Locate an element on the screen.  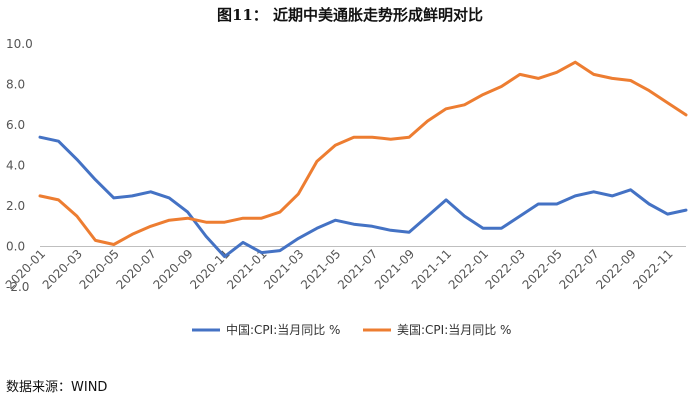
x-tick-label: 2021-09 is located at coordinates (394, 269).